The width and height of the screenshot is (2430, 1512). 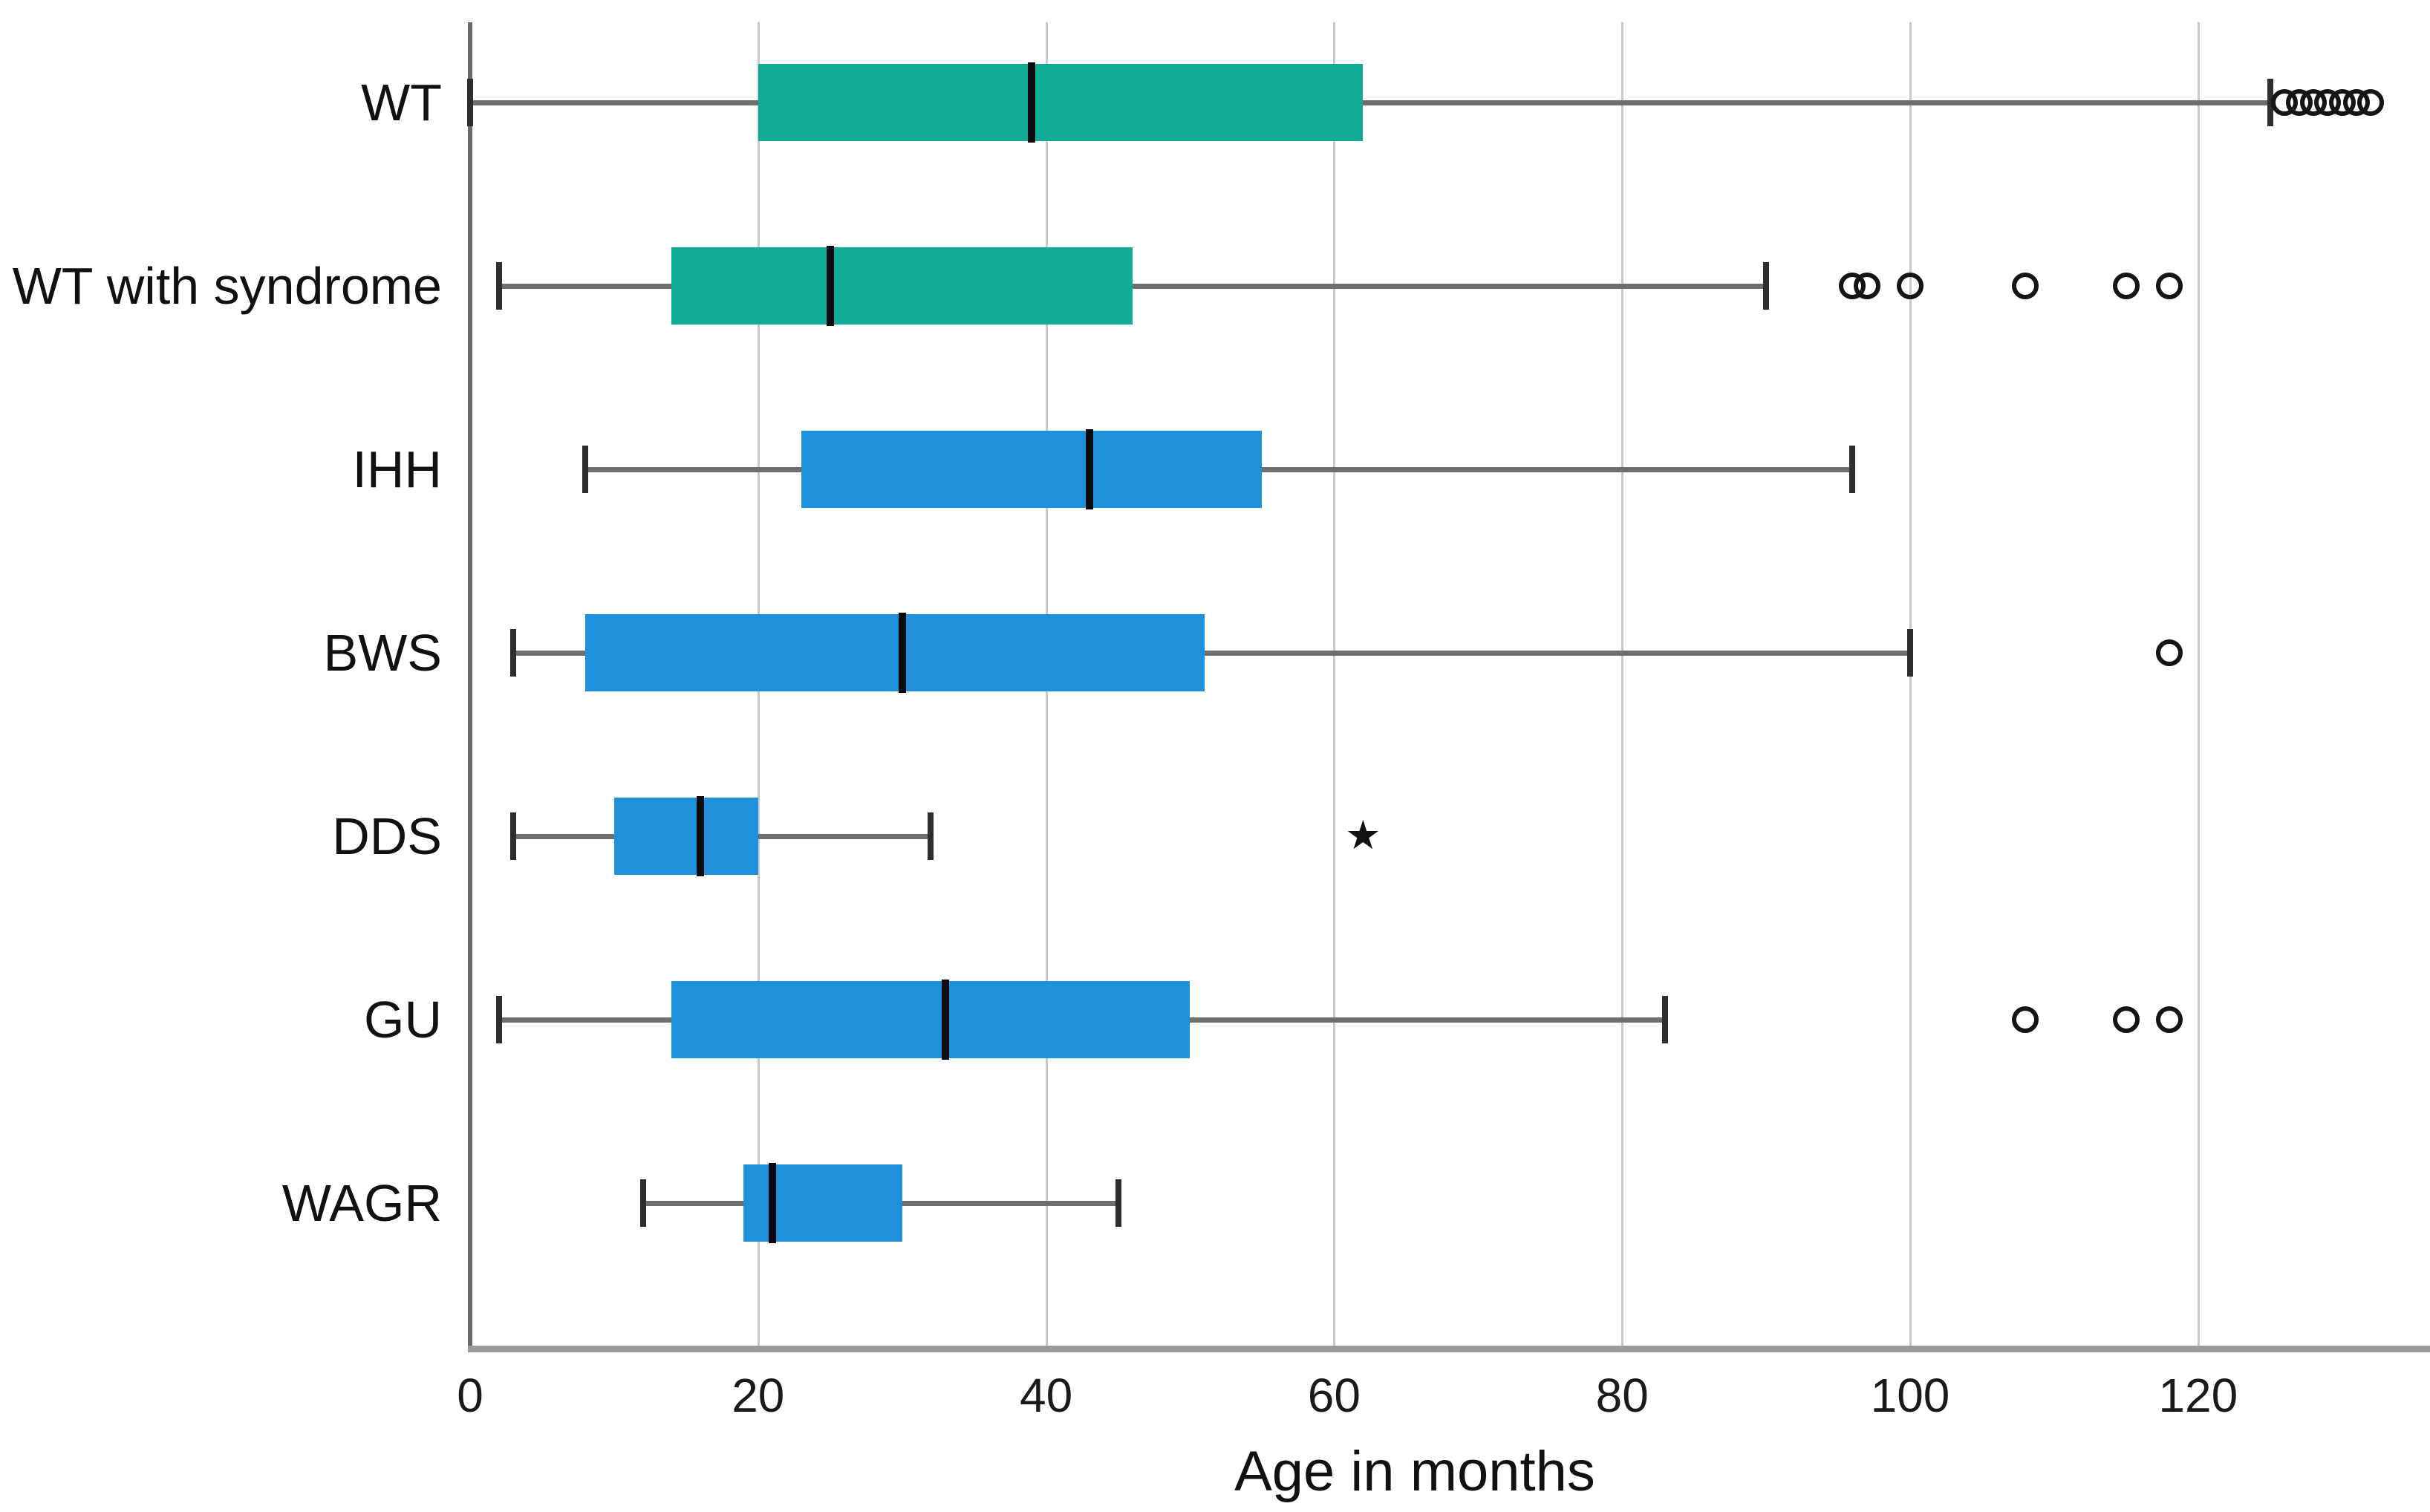 I want to click on x-tick-label-120: 120, so click(x=2198, y=1395).